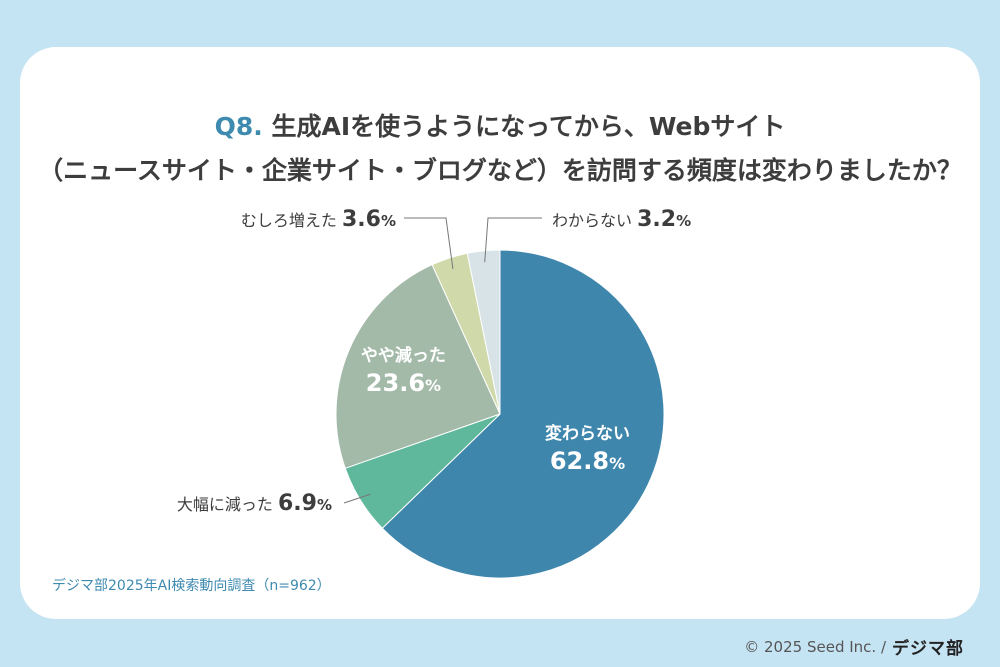 The width and height of the screenshot is (1000, 667). Describe the element at coordinates (318, 219) in the screenshot. I see `slice-label-3: むしろ増えた 3.6%` at that location.